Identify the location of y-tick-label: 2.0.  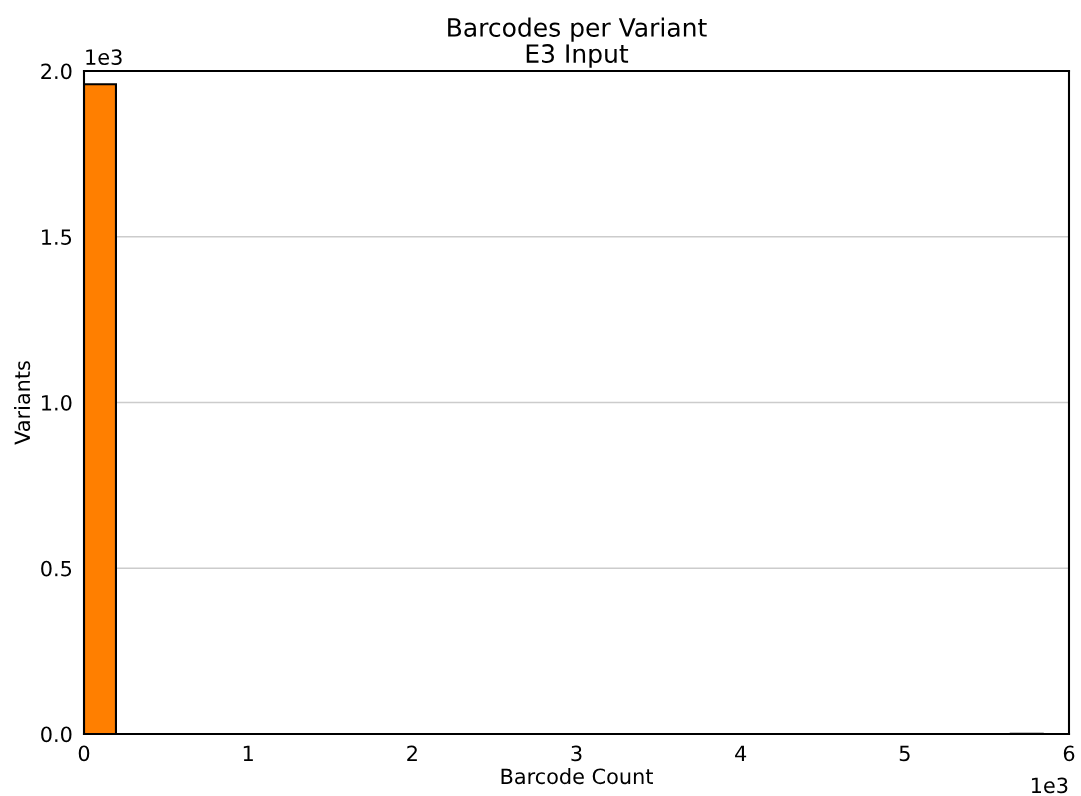
(56, 71).